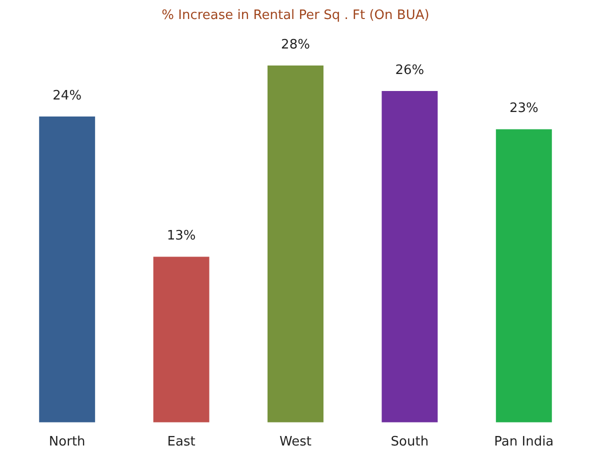 The width and height of the screenshot is (591, 466). I want to click on x-tick-label: Pan India, so click(524, 442).